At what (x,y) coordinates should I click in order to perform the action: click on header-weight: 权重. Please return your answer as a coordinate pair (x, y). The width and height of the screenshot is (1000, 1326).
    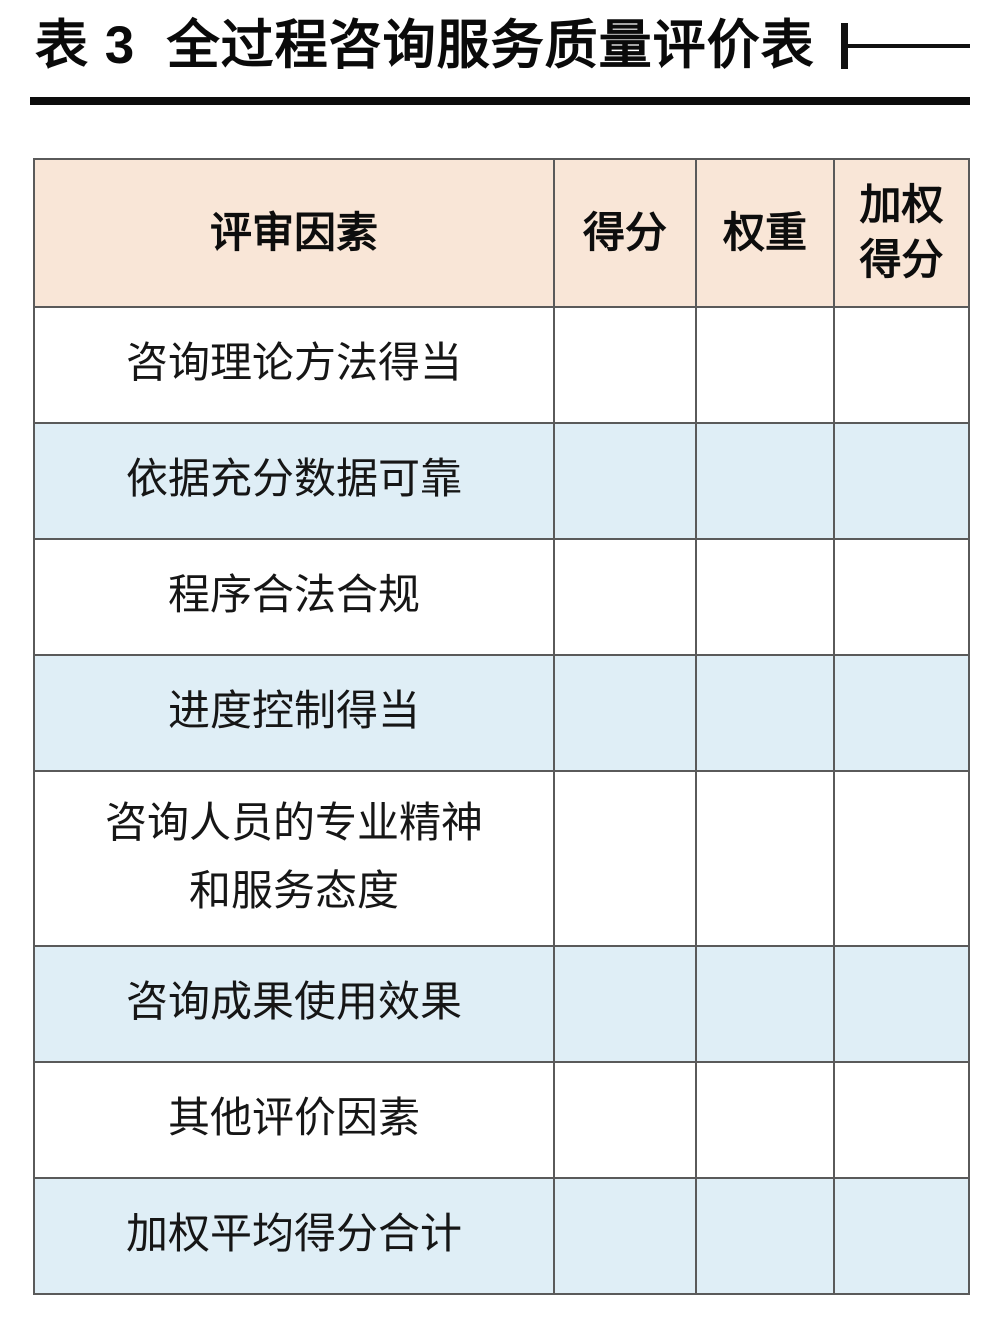
    Looking at the image, I should click on (765, 233).